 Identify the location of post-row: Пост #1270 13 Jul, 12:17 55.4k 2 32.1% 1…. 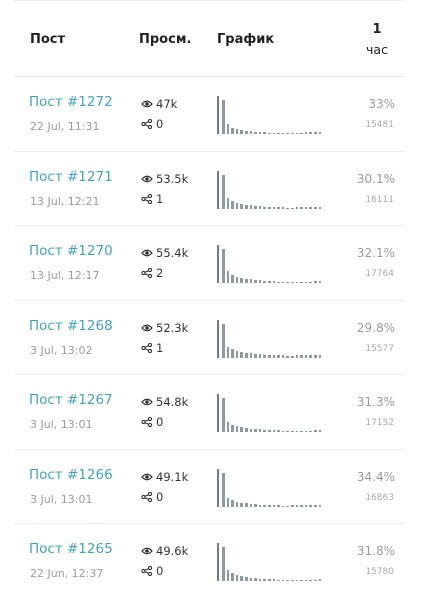
(216, 263).